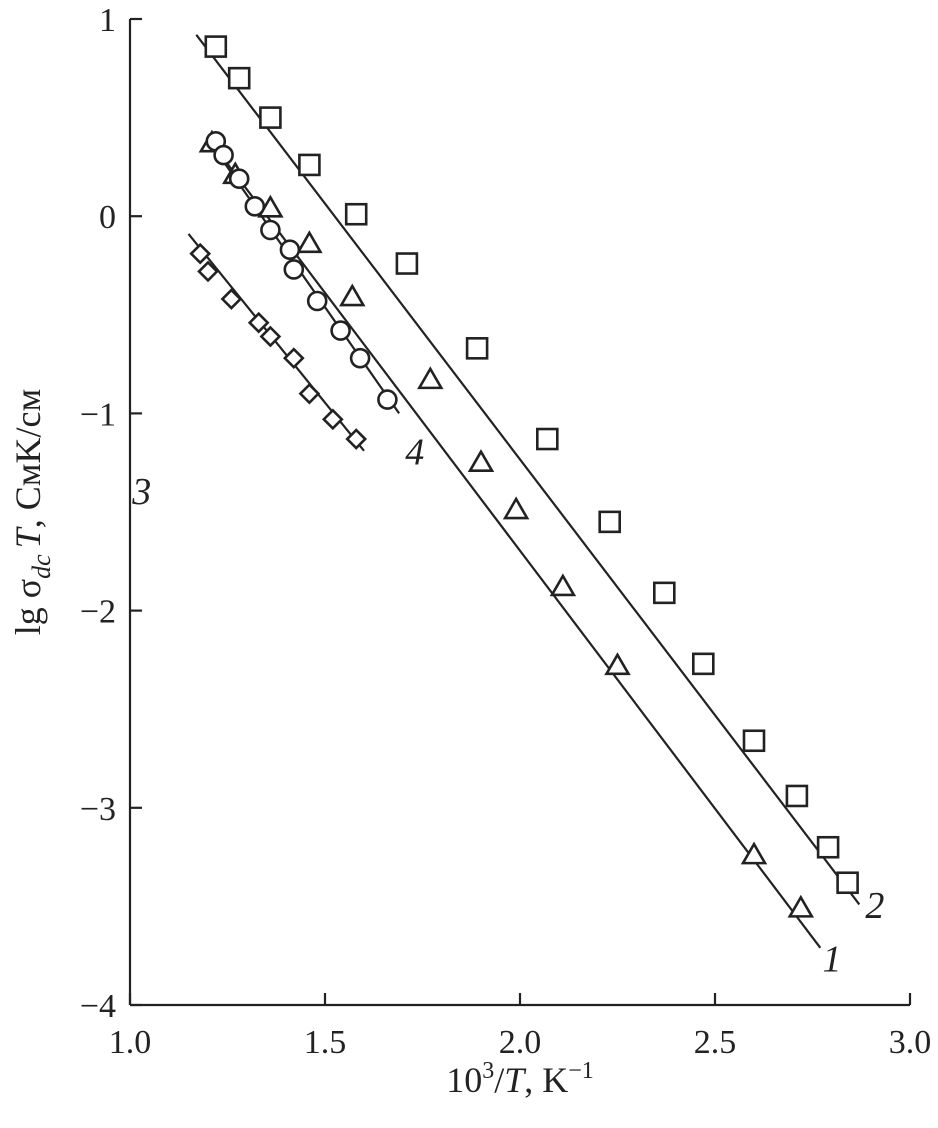 This screenshot has height=1128, width=938. What do you see at coordinates (98, 1006) in the screenshot?
I see `y-tick-label: −4` at bounding box center [98, 1006].